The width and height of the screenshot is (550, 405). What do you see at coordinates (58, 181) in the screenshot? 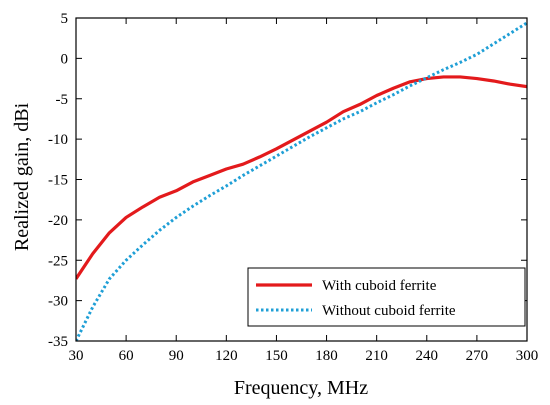
I see `y-tick-label: -15` at bounding box center [58, 181].